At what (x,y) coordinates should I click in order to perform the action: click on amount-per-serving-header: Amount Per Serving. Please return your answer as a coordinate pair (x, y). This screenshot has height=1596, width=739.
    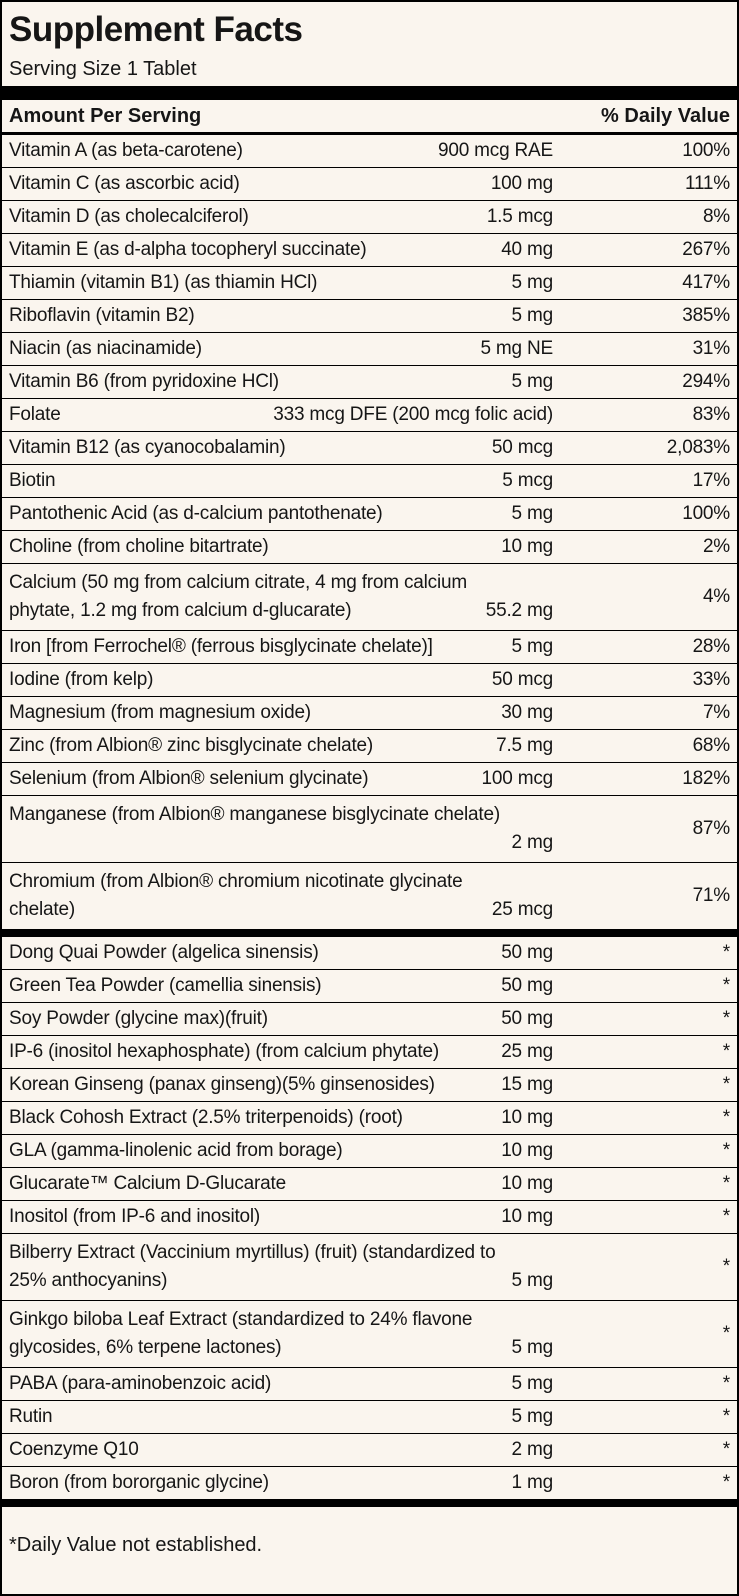
    Looking at the image, I should click on (105, 116).